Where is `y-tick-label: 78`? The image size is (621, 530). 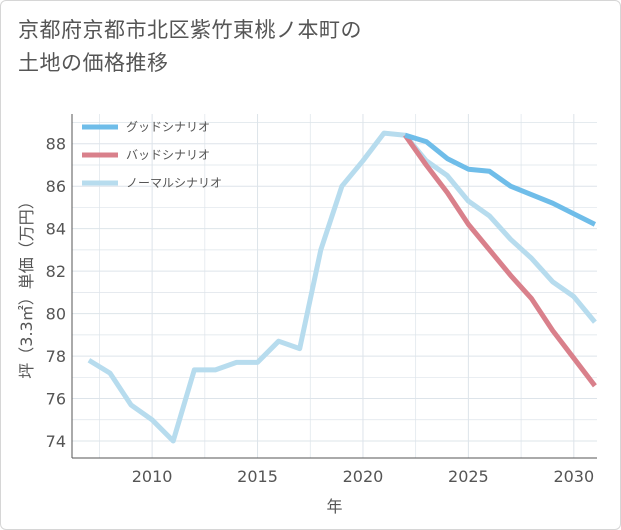
y-tick-label: 78 is located at coordinates (56, 356).